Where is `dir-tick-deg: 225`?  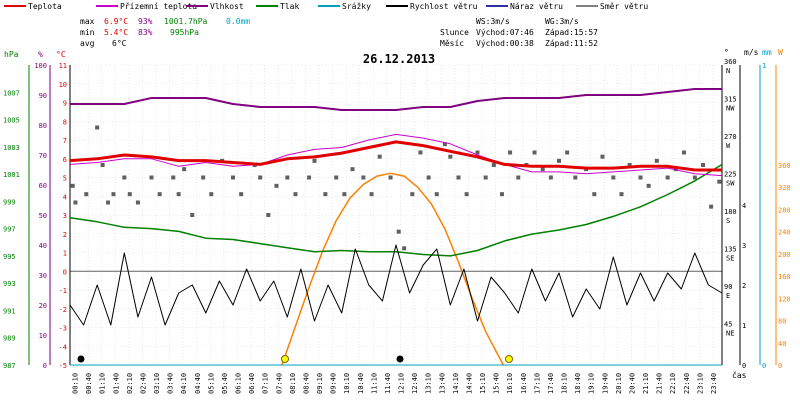 dir-tick-deg: 225 is located at coordinates (730, 175).